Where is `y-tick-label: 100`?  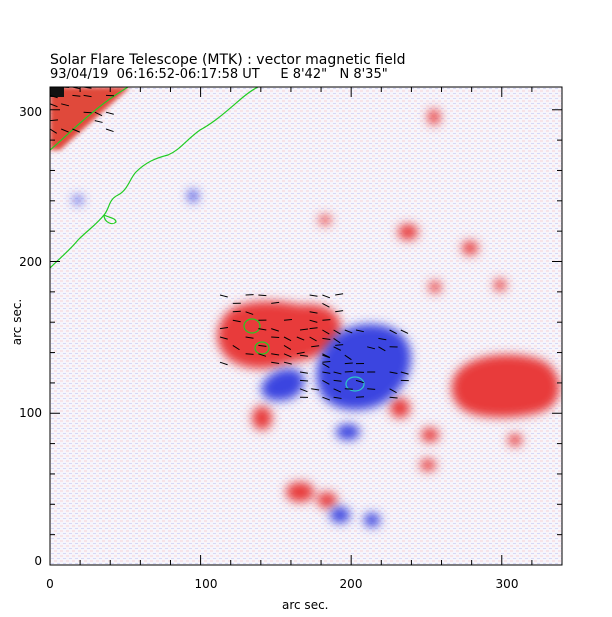 y-tick-label: 100 is located at coordinates (30, 413).